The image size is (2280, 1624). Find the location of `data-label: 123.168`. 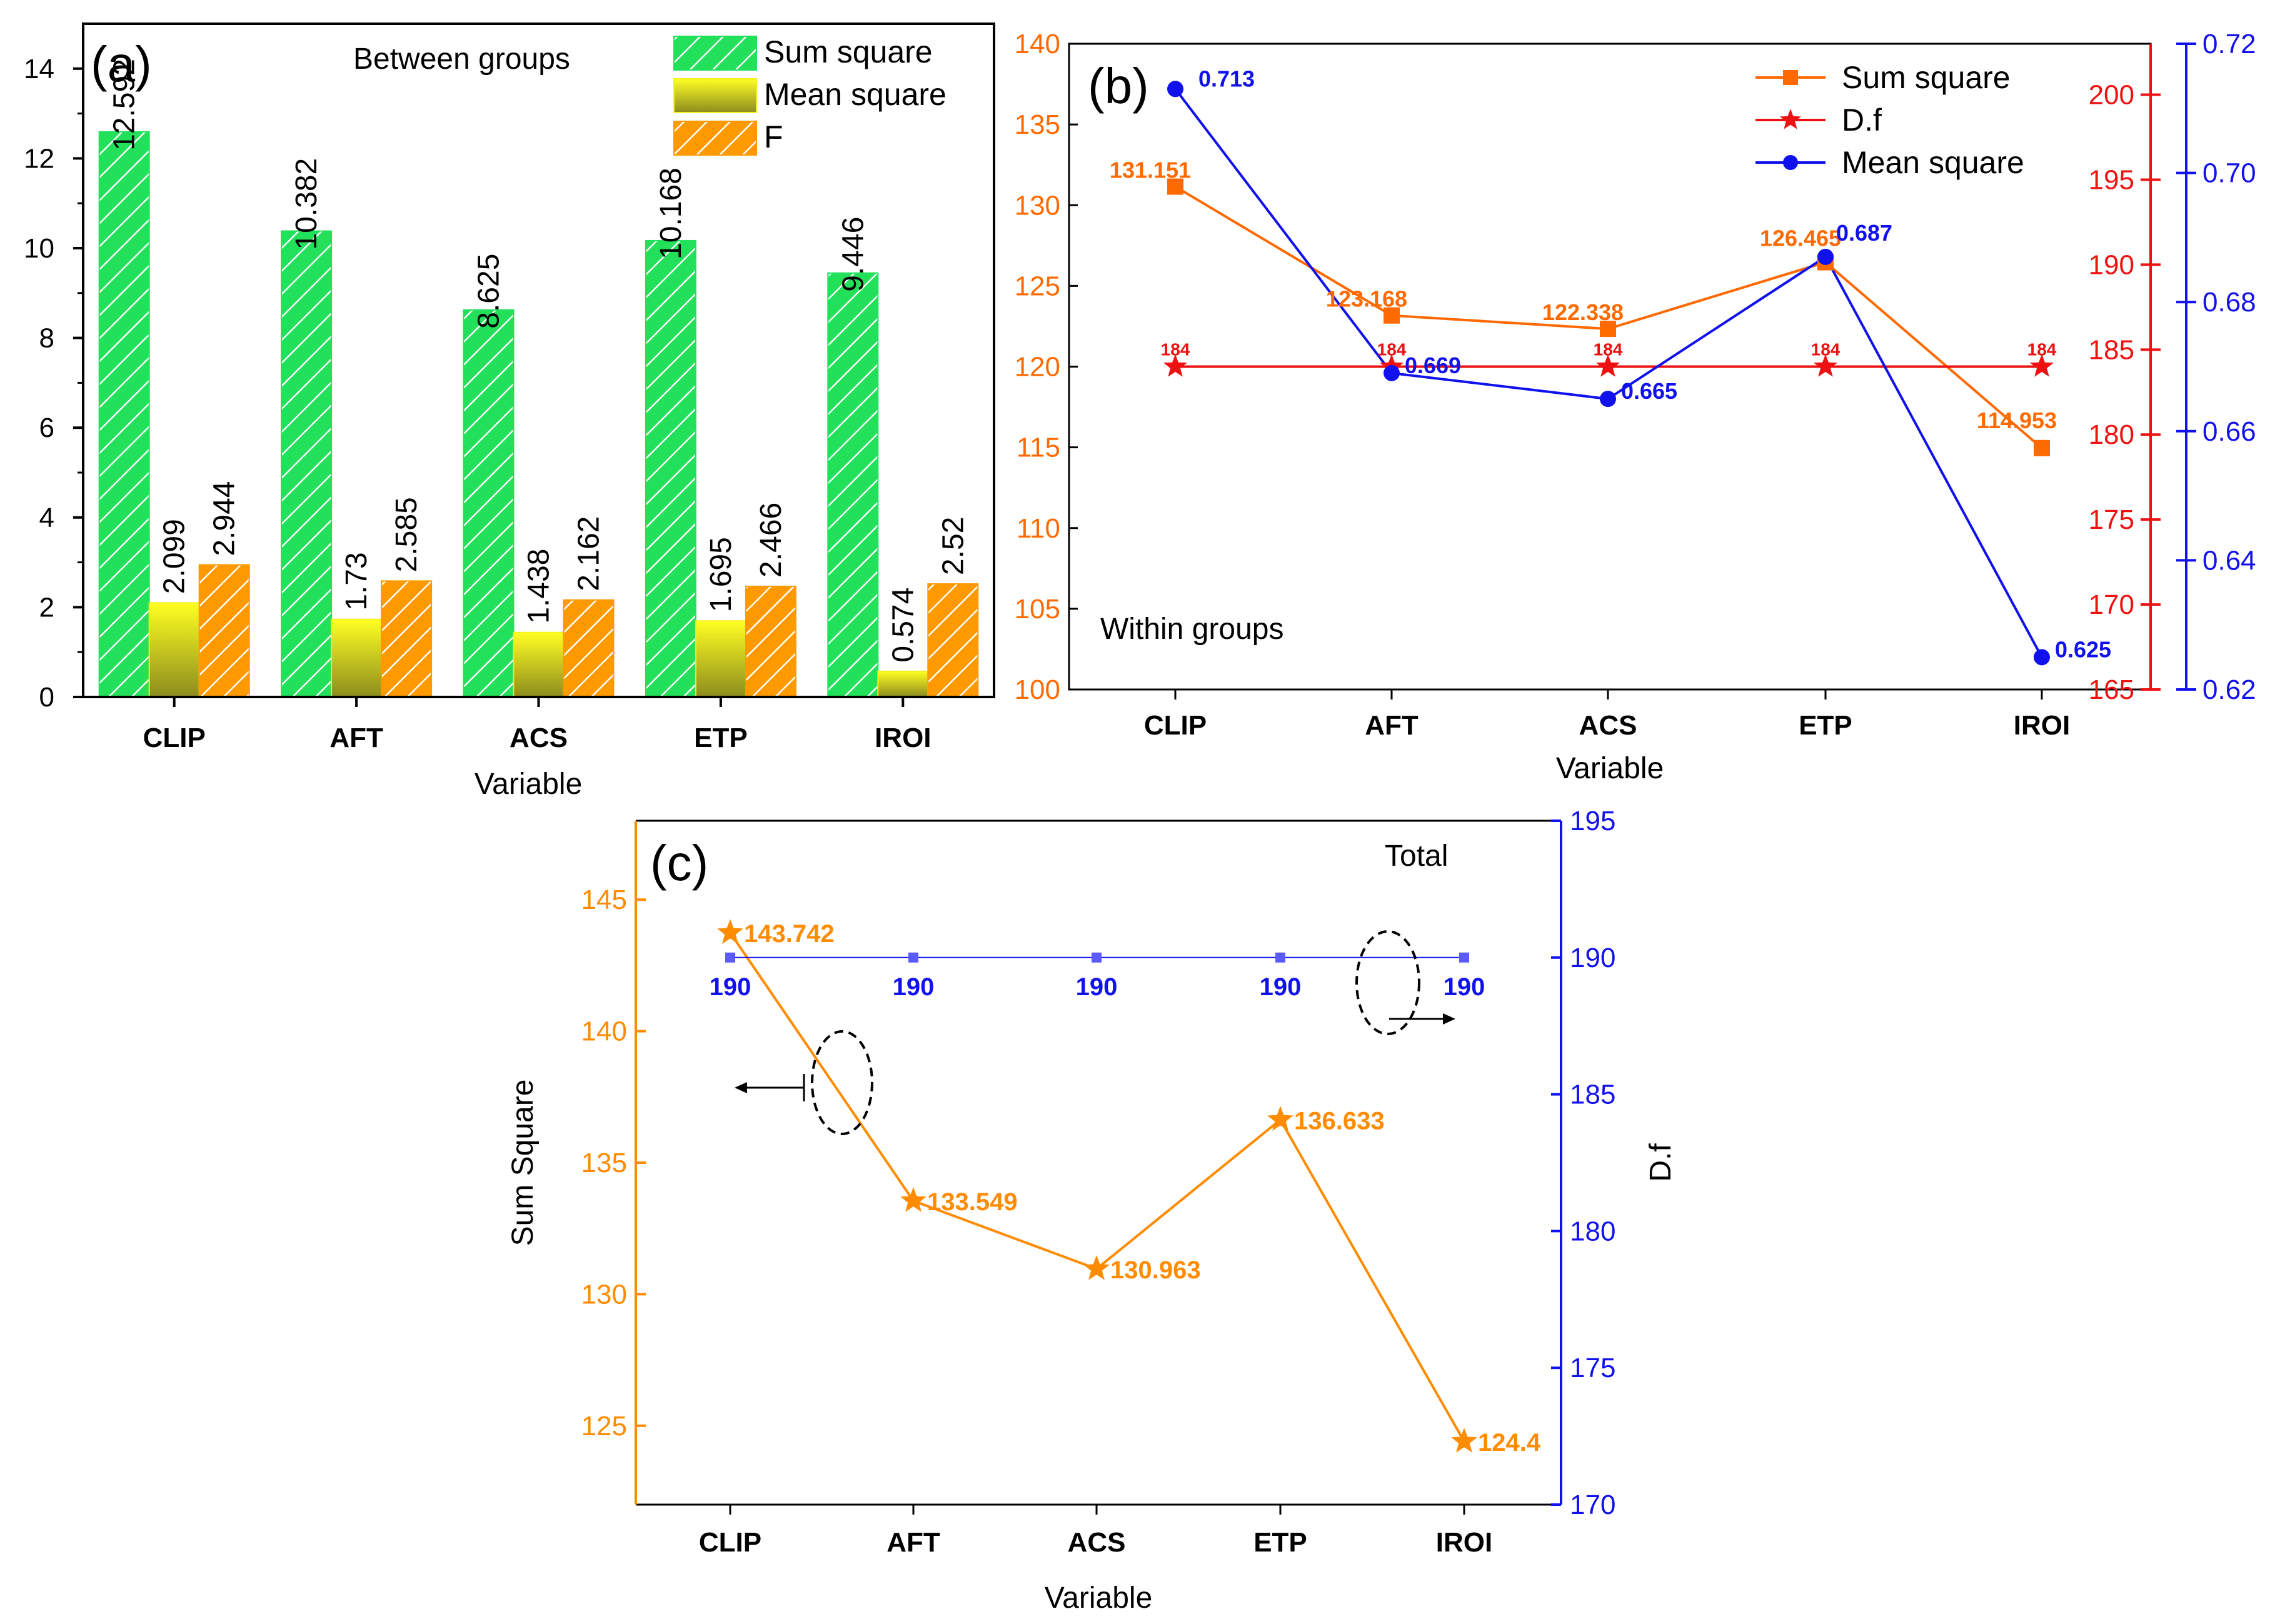

data-label: 123.168 is located at coordinates (1367, 299).